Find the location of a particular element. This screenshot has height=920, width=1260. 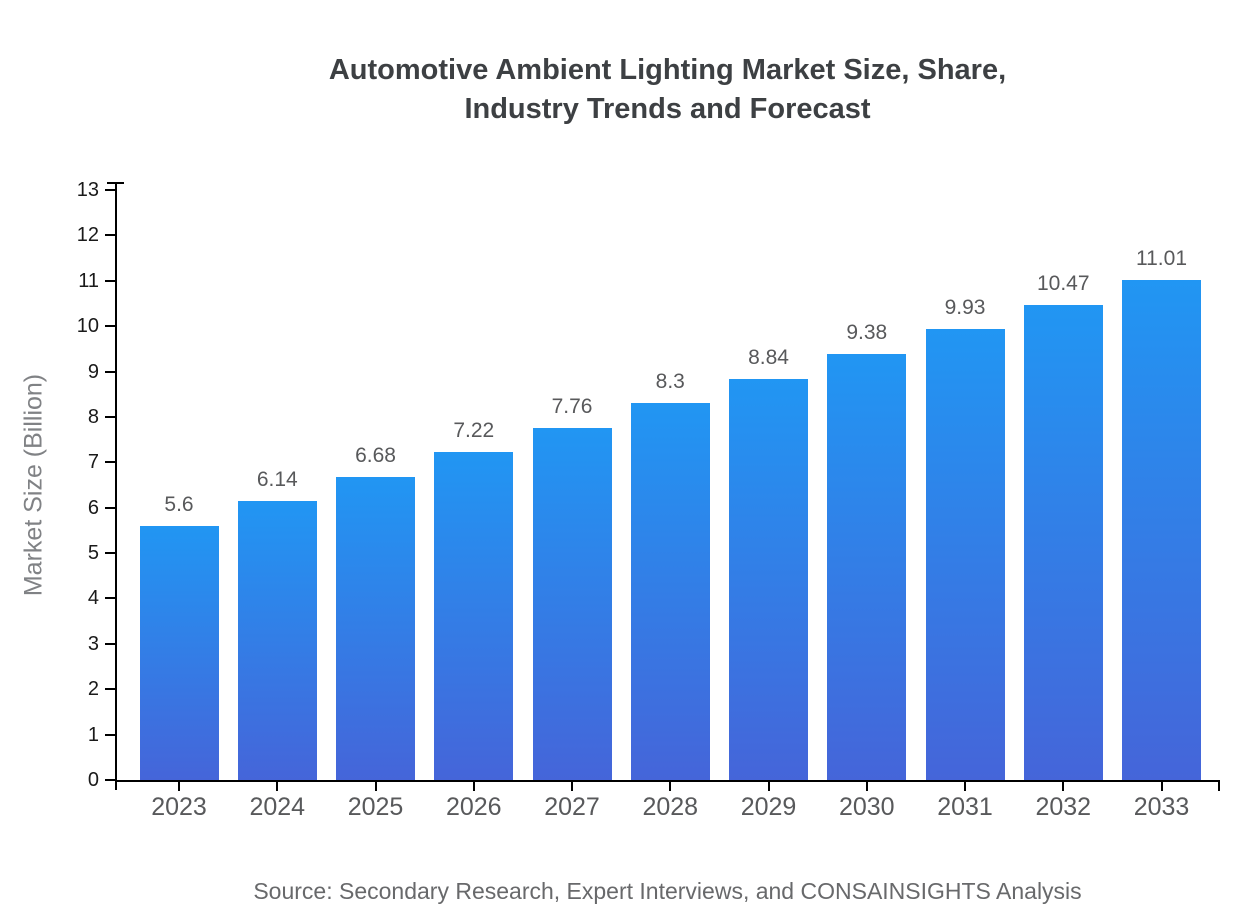

bar-value-label: 7.76 is located at coordinates (572, 406).